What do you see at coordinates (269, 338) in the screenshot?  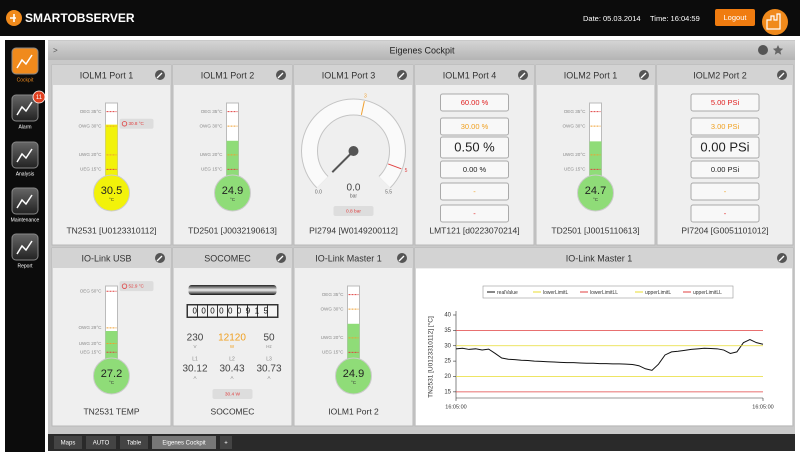 I see `meter-reading: 50` at bounding box center [269, 338].